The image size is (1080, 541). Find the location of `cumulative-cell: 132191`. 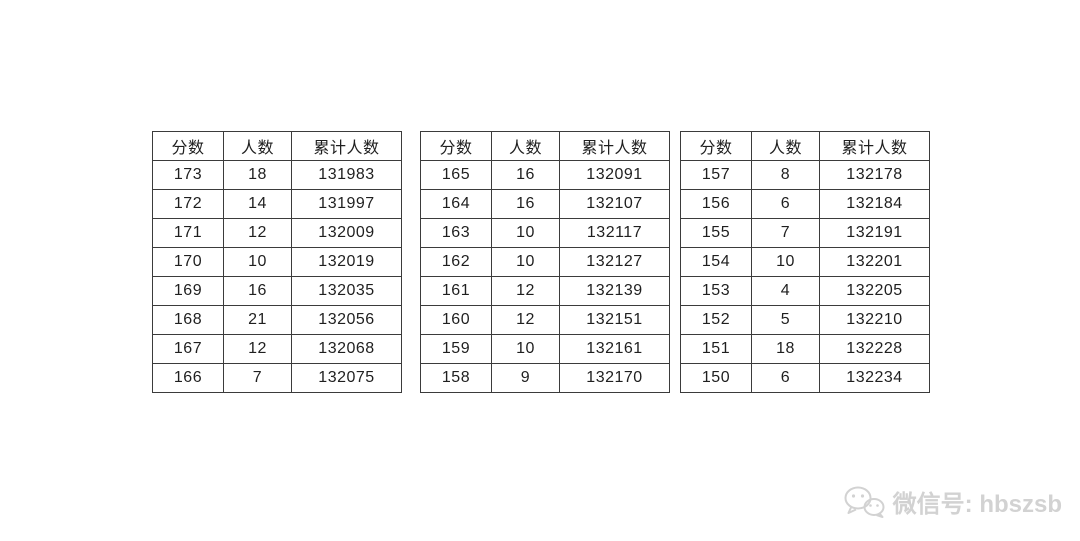

cumulative-cell: 132191 is located at coordinates (874, 233).